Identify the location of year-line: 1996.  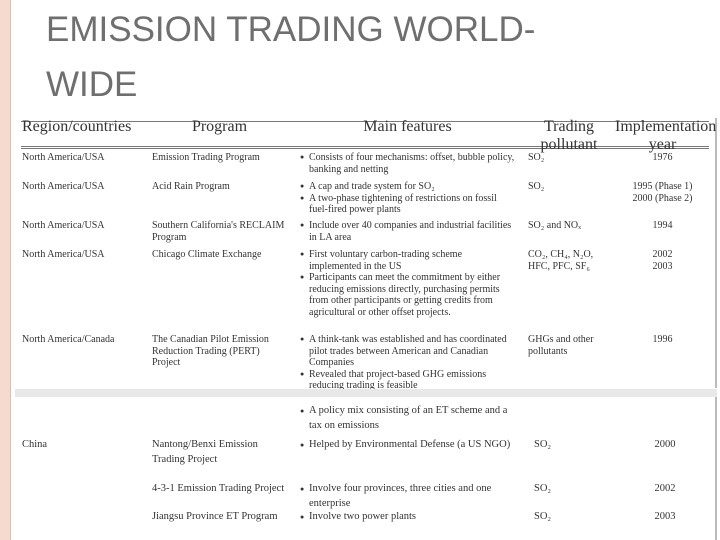
(662, 339).